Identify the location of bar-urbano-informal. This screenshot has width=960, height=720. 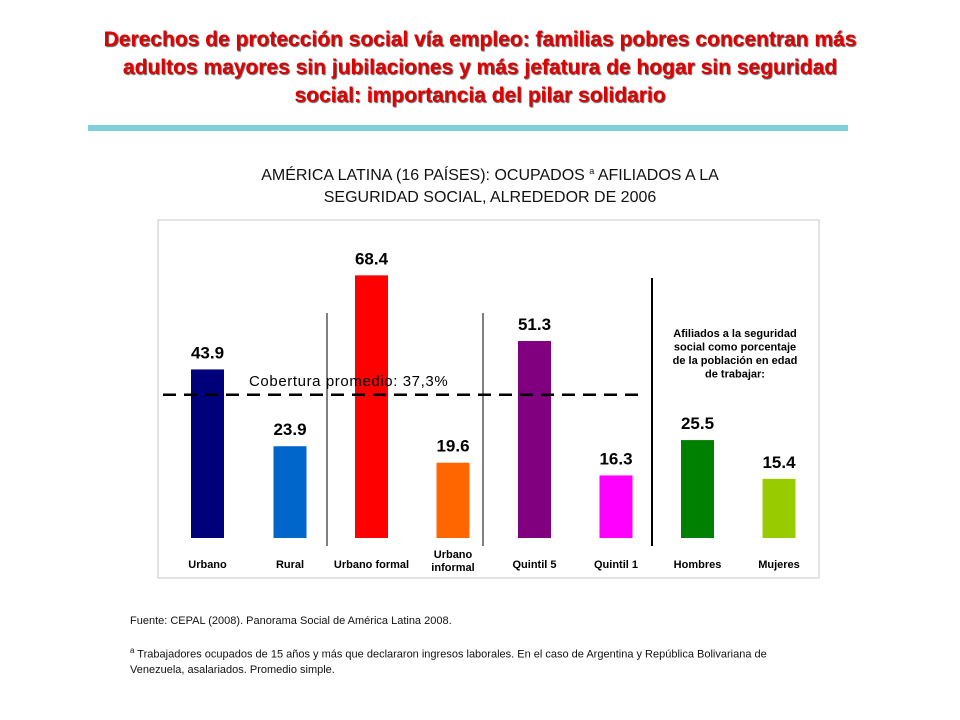
(453, 500).